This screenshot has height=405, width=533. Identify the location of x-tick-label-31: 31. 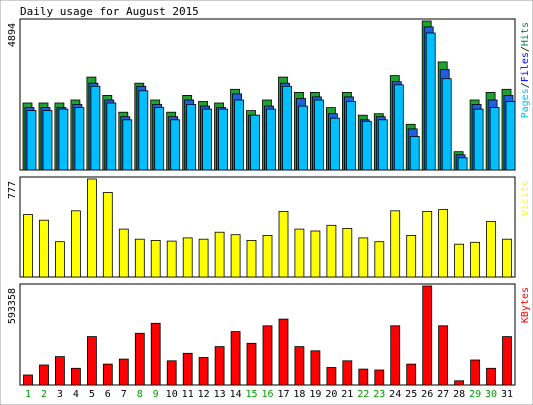
(507, 394).